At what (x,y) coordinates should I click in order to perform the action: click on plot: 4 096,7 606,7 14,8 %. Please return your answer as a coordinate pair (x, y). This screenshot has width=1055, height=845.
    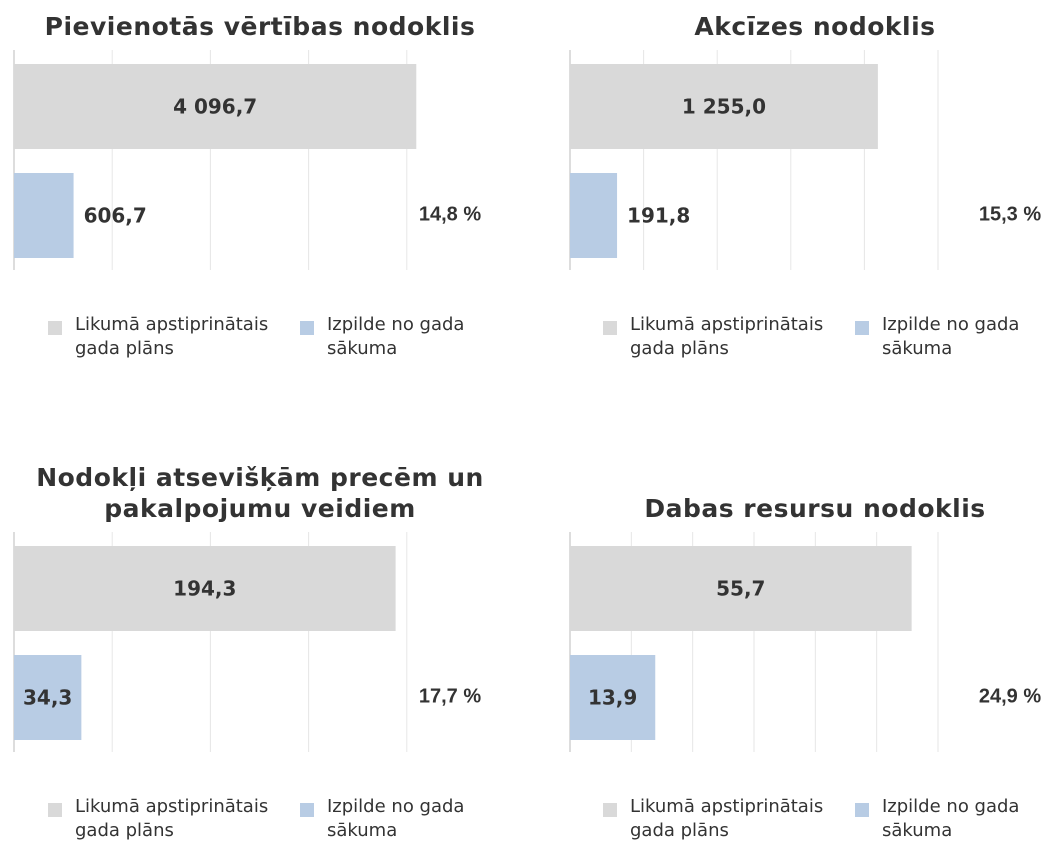
    Looking at the image, I should click on (247, 160).